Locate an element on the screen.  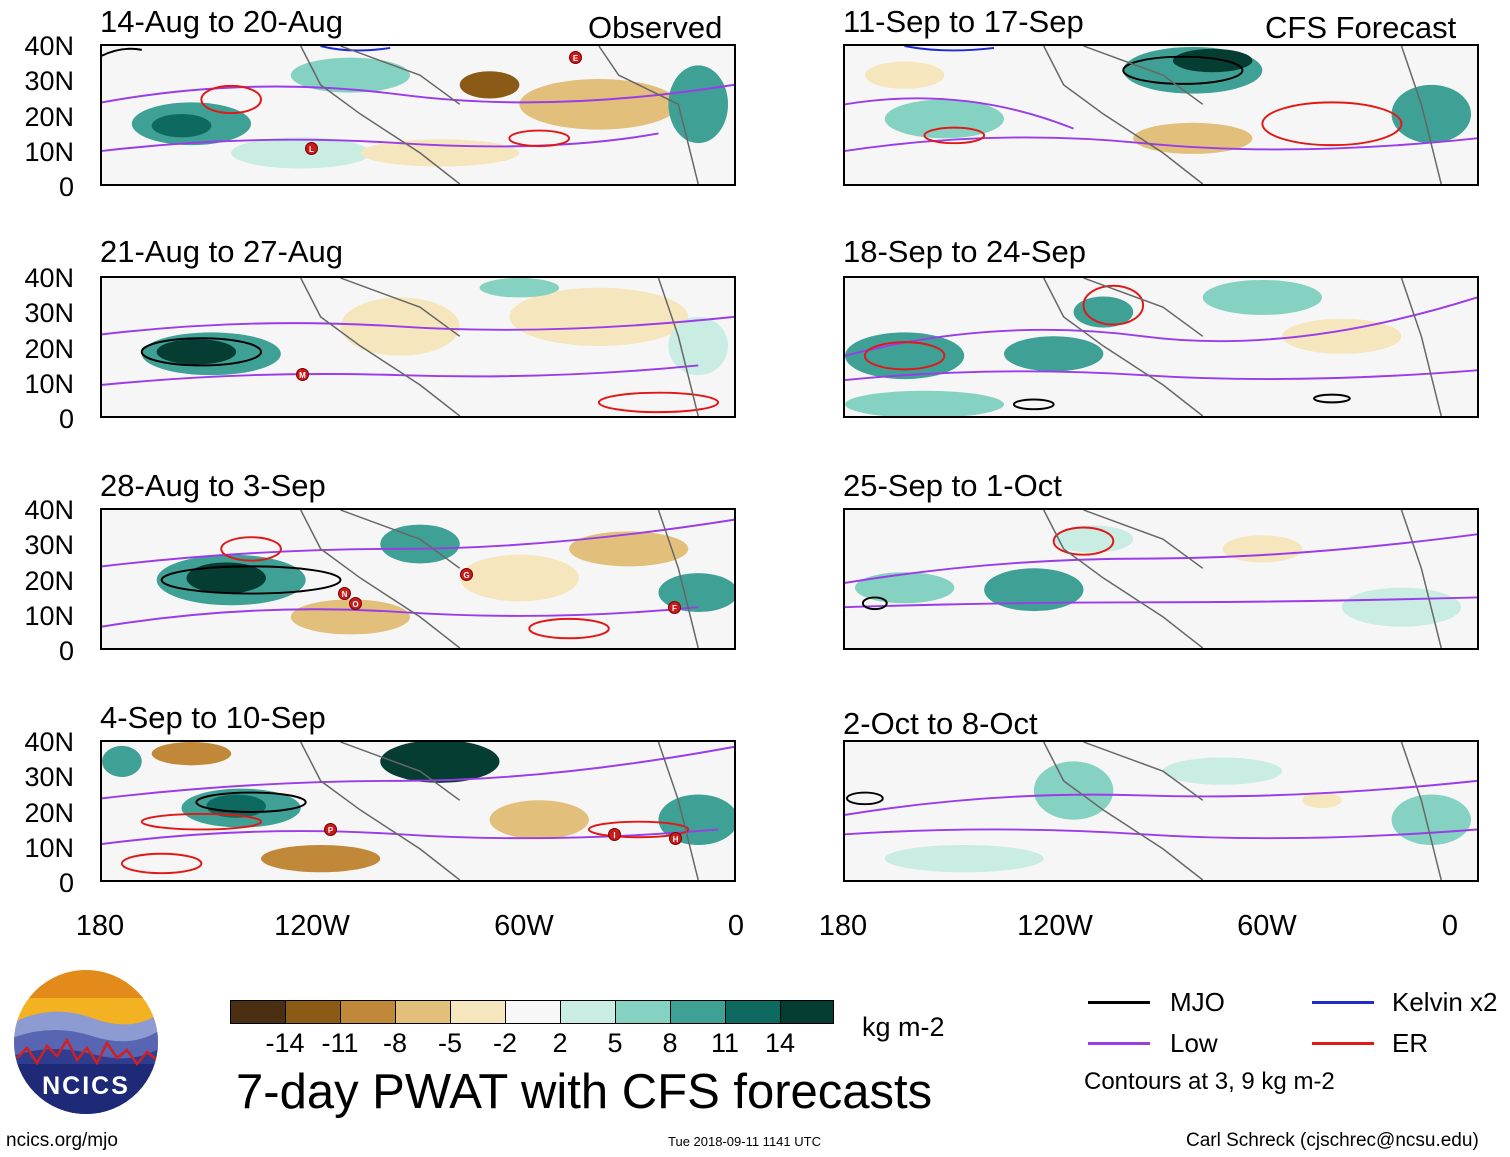
ncics-logo: NCICS is located at coordinates (86, 1042).